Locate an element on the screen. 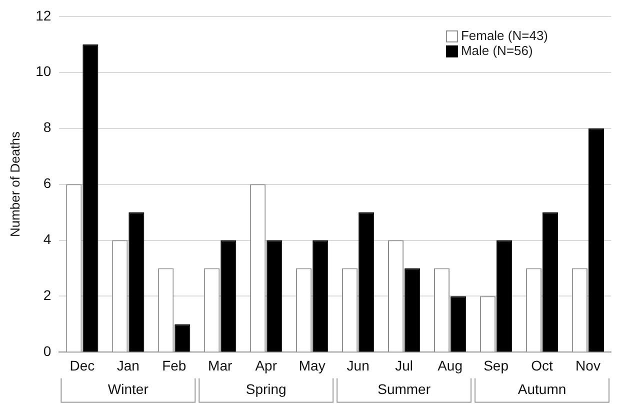  x-tick-label: Apr is located at coordinates (266, 365).